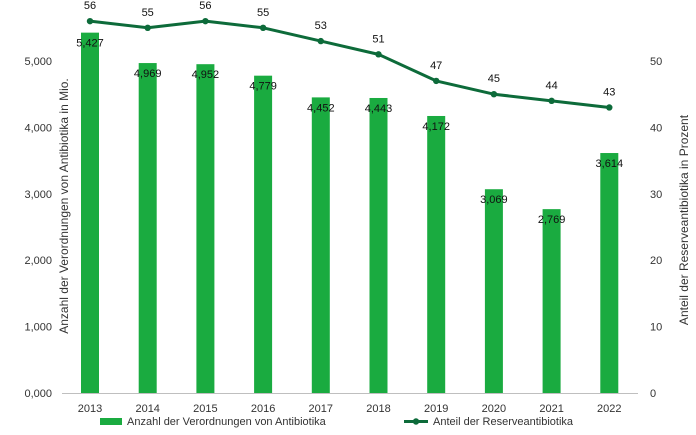 Image resolution: width=696 pixels, height=435 pixels. Describe the element at coordinates (38, 328) in the screenshot. I see `y-tick-label: 1,000` at that location.